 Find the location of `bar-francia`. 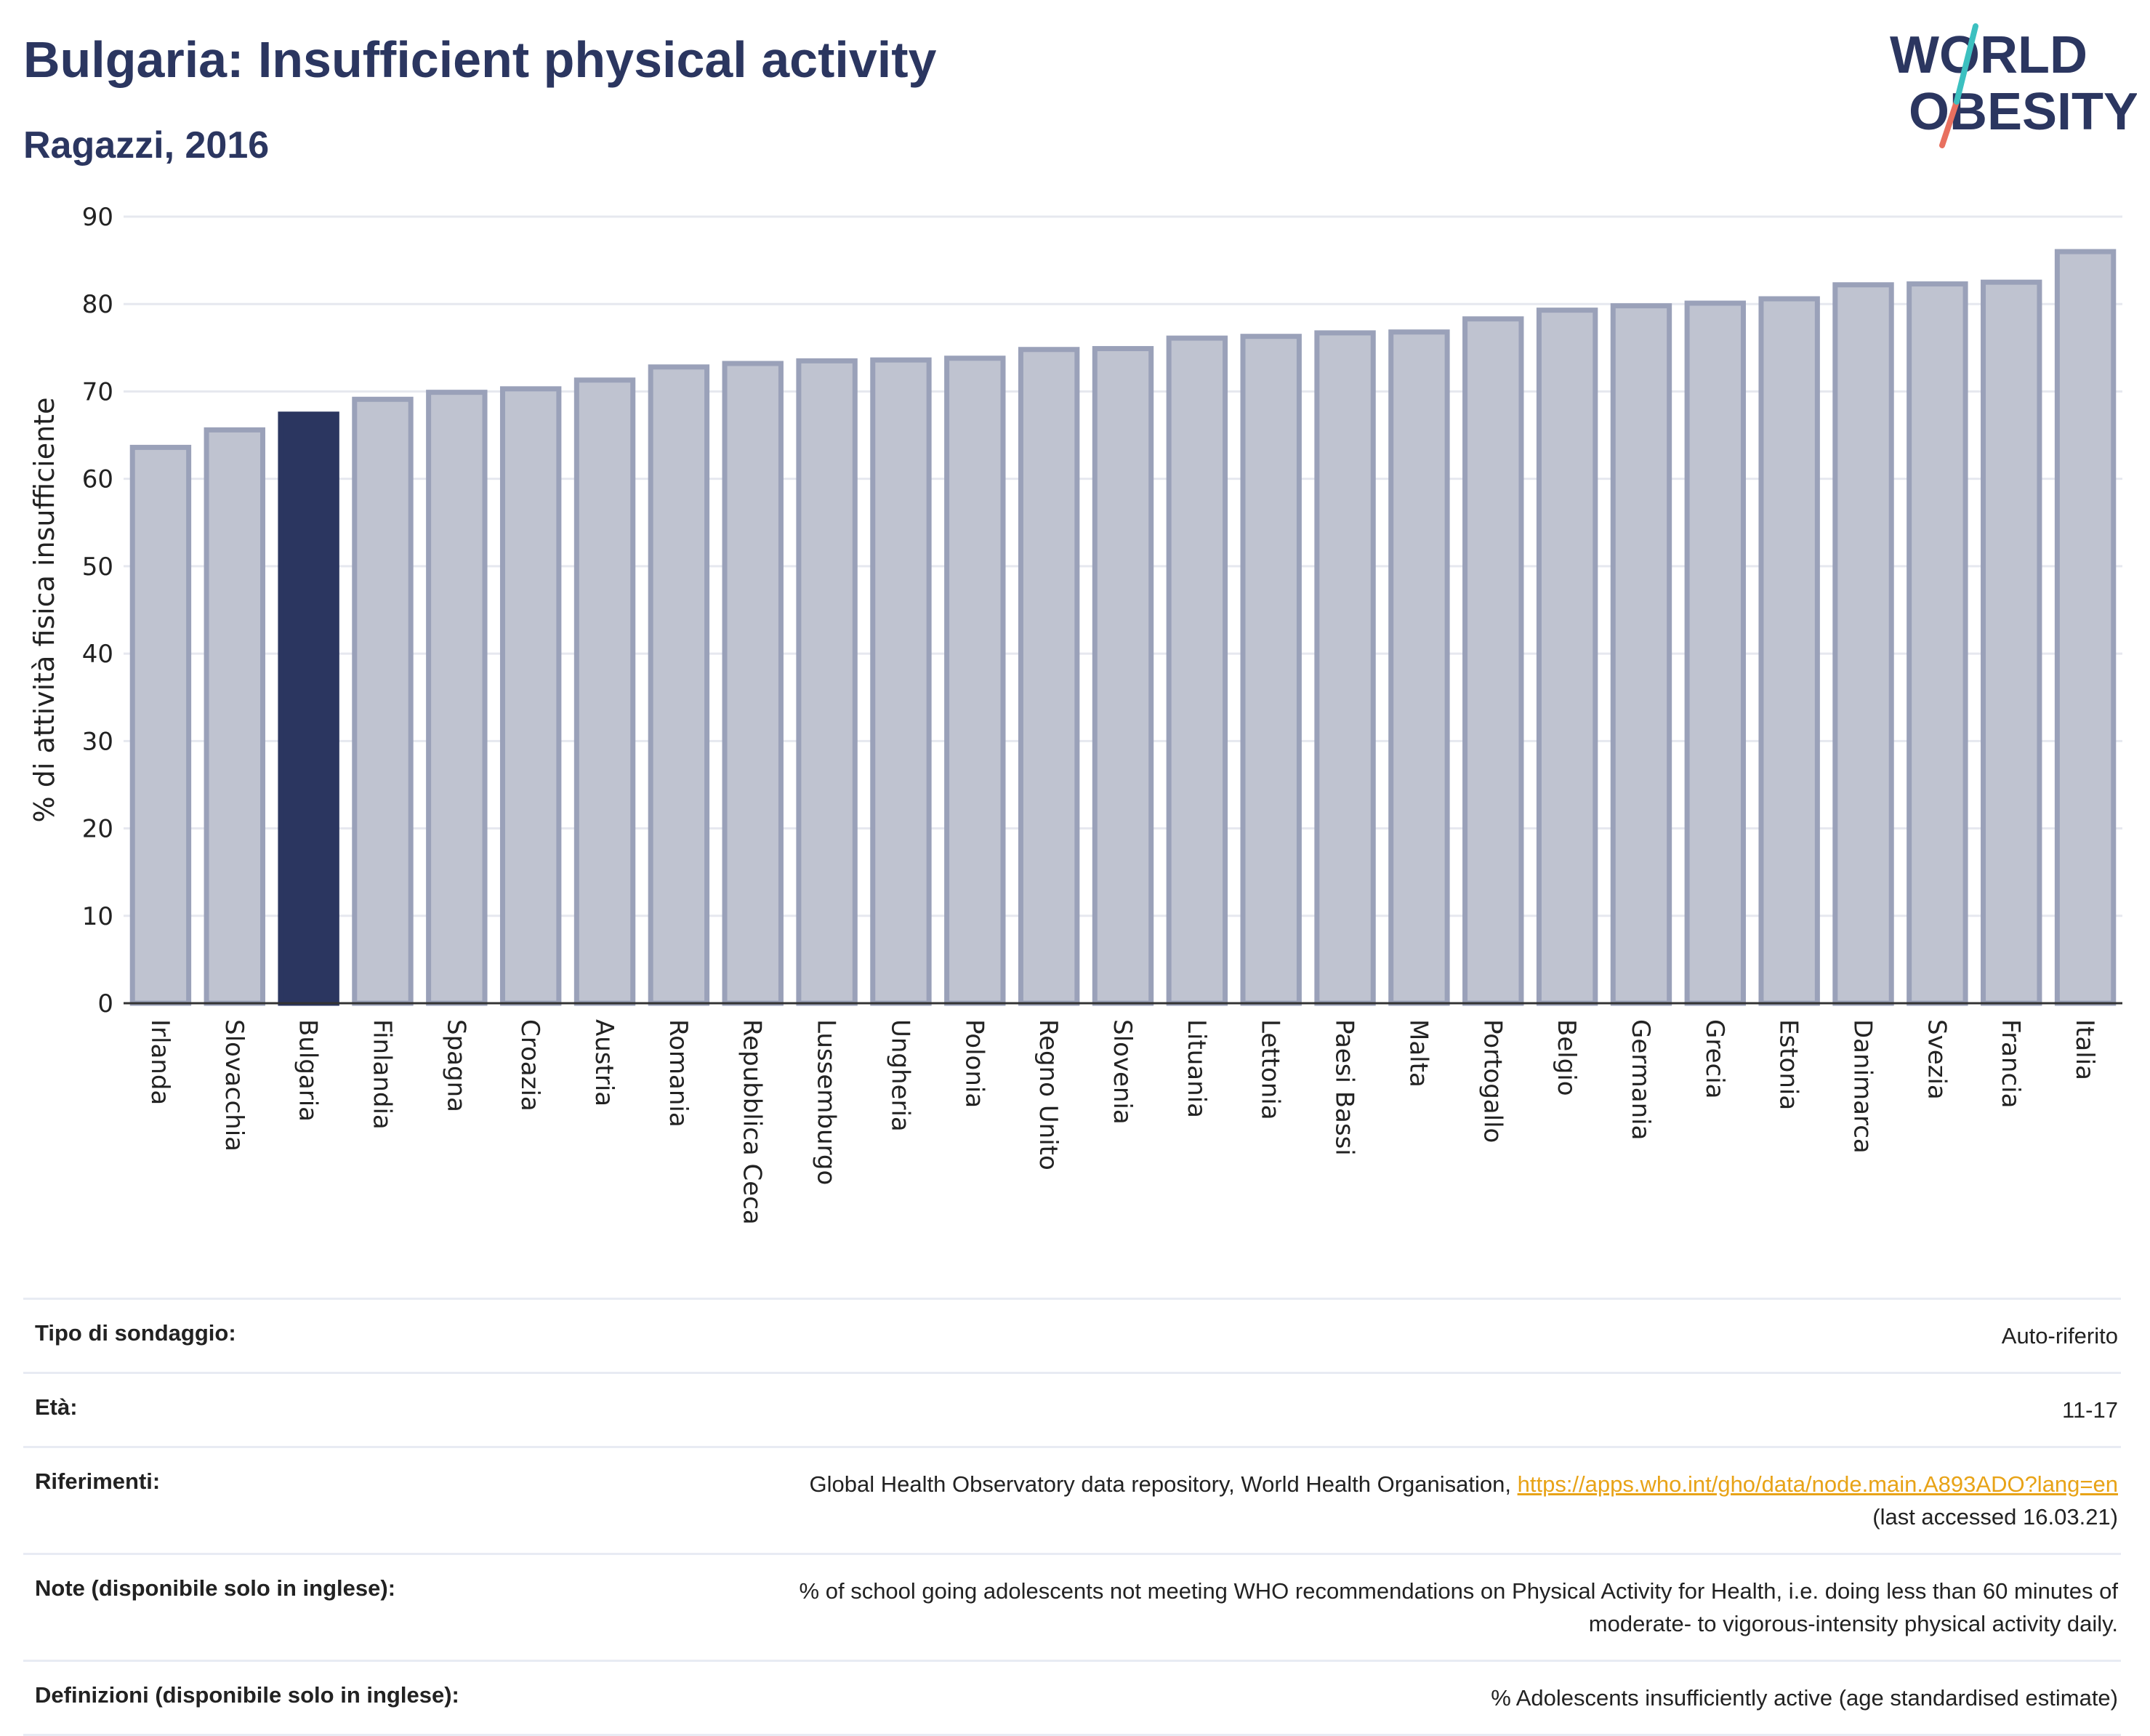

bar-francia is located at coordinates (2011, 642).